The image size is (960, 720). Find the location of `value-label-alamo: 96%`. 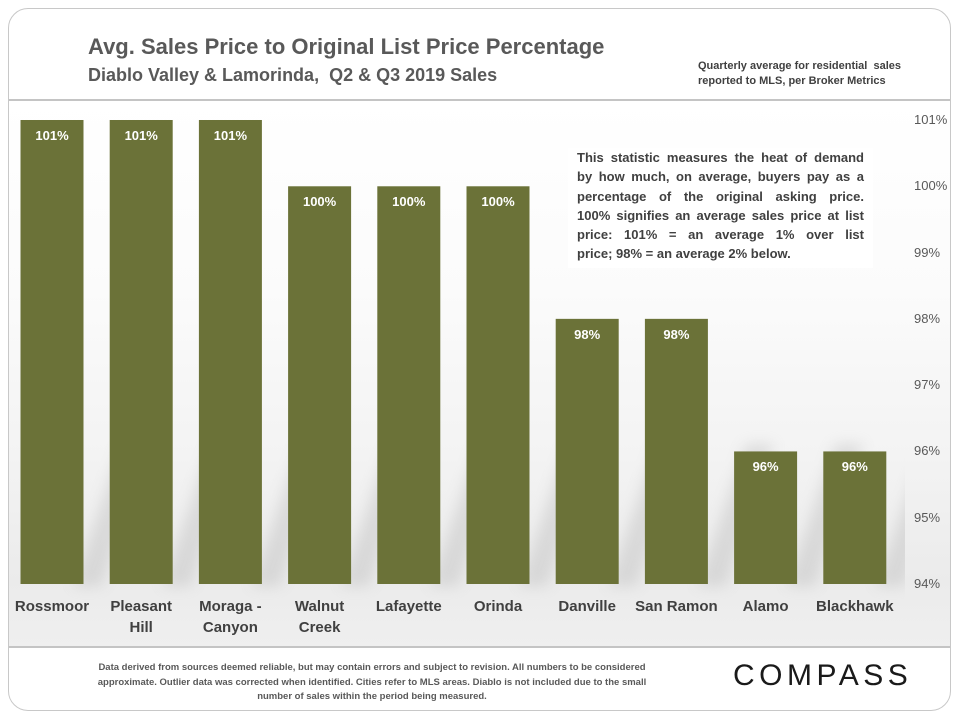

value-label-alamo: 96% is located at coordinates (765, 467).